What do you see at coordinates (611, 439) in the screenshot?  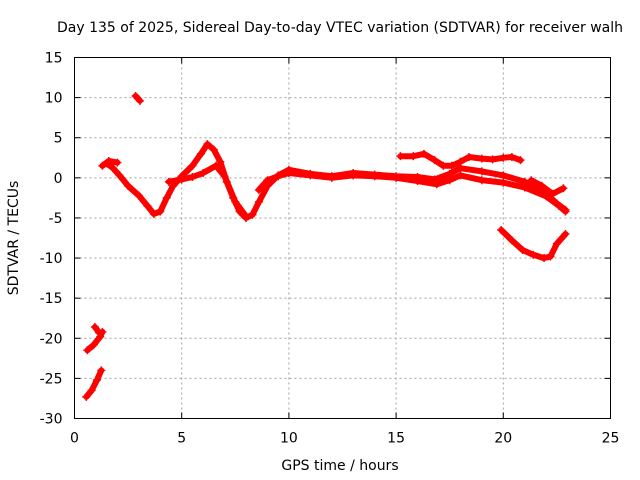 I see `x-tick-label: 25` at bounding box center [611, 439].